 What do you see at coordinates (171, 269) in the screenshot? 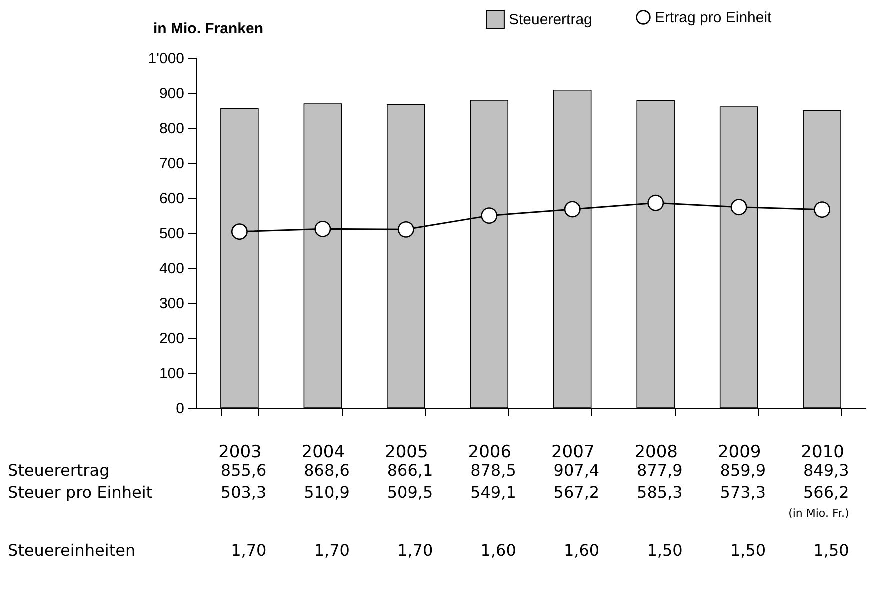
I see `y-tick-label: 400` at bounding box center [171, 269].